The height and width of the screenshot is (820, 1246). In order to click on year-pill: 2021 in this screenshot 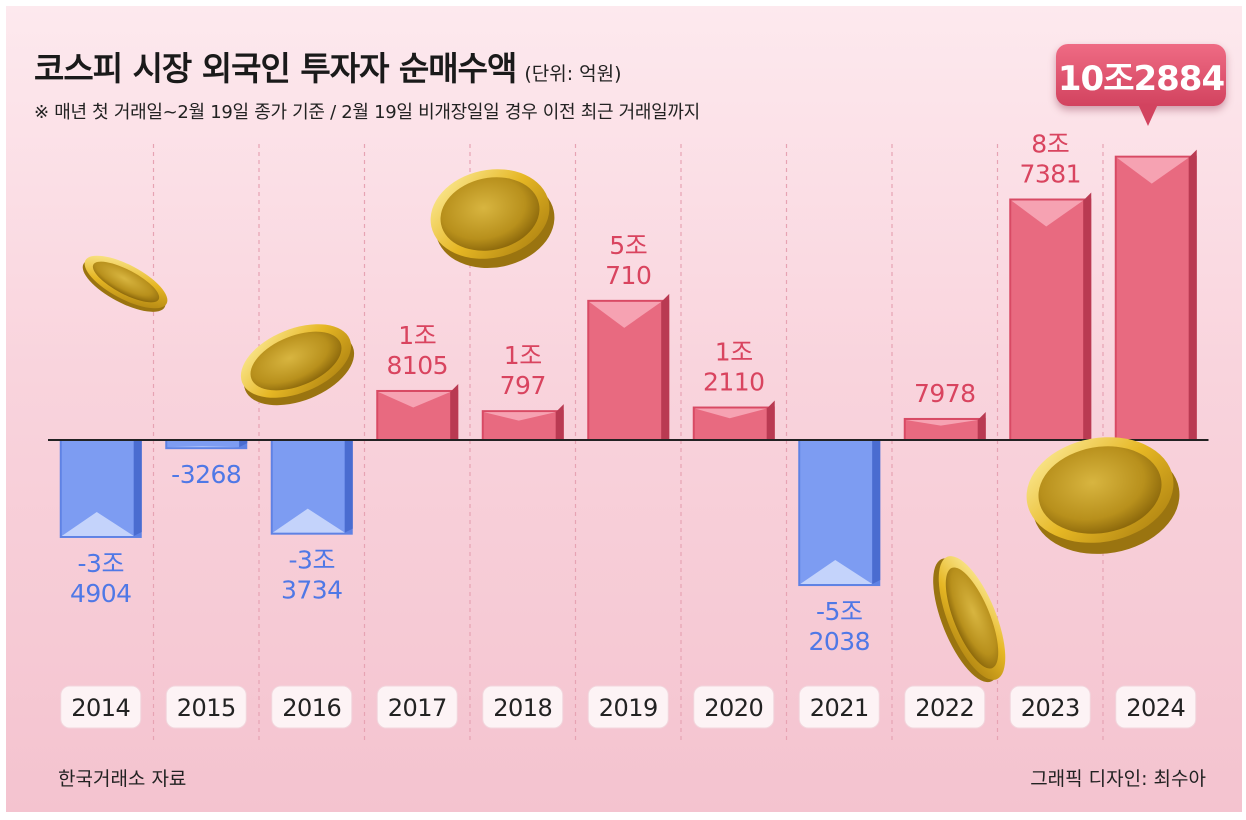, I will do `click(839, 707)`.